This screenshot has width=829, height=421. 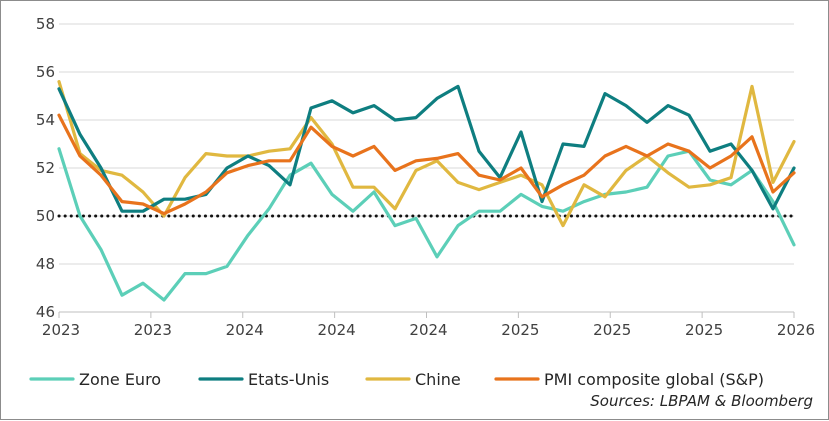 I want to click on legend-label: Zone Euro, so click(x=120, y=379).